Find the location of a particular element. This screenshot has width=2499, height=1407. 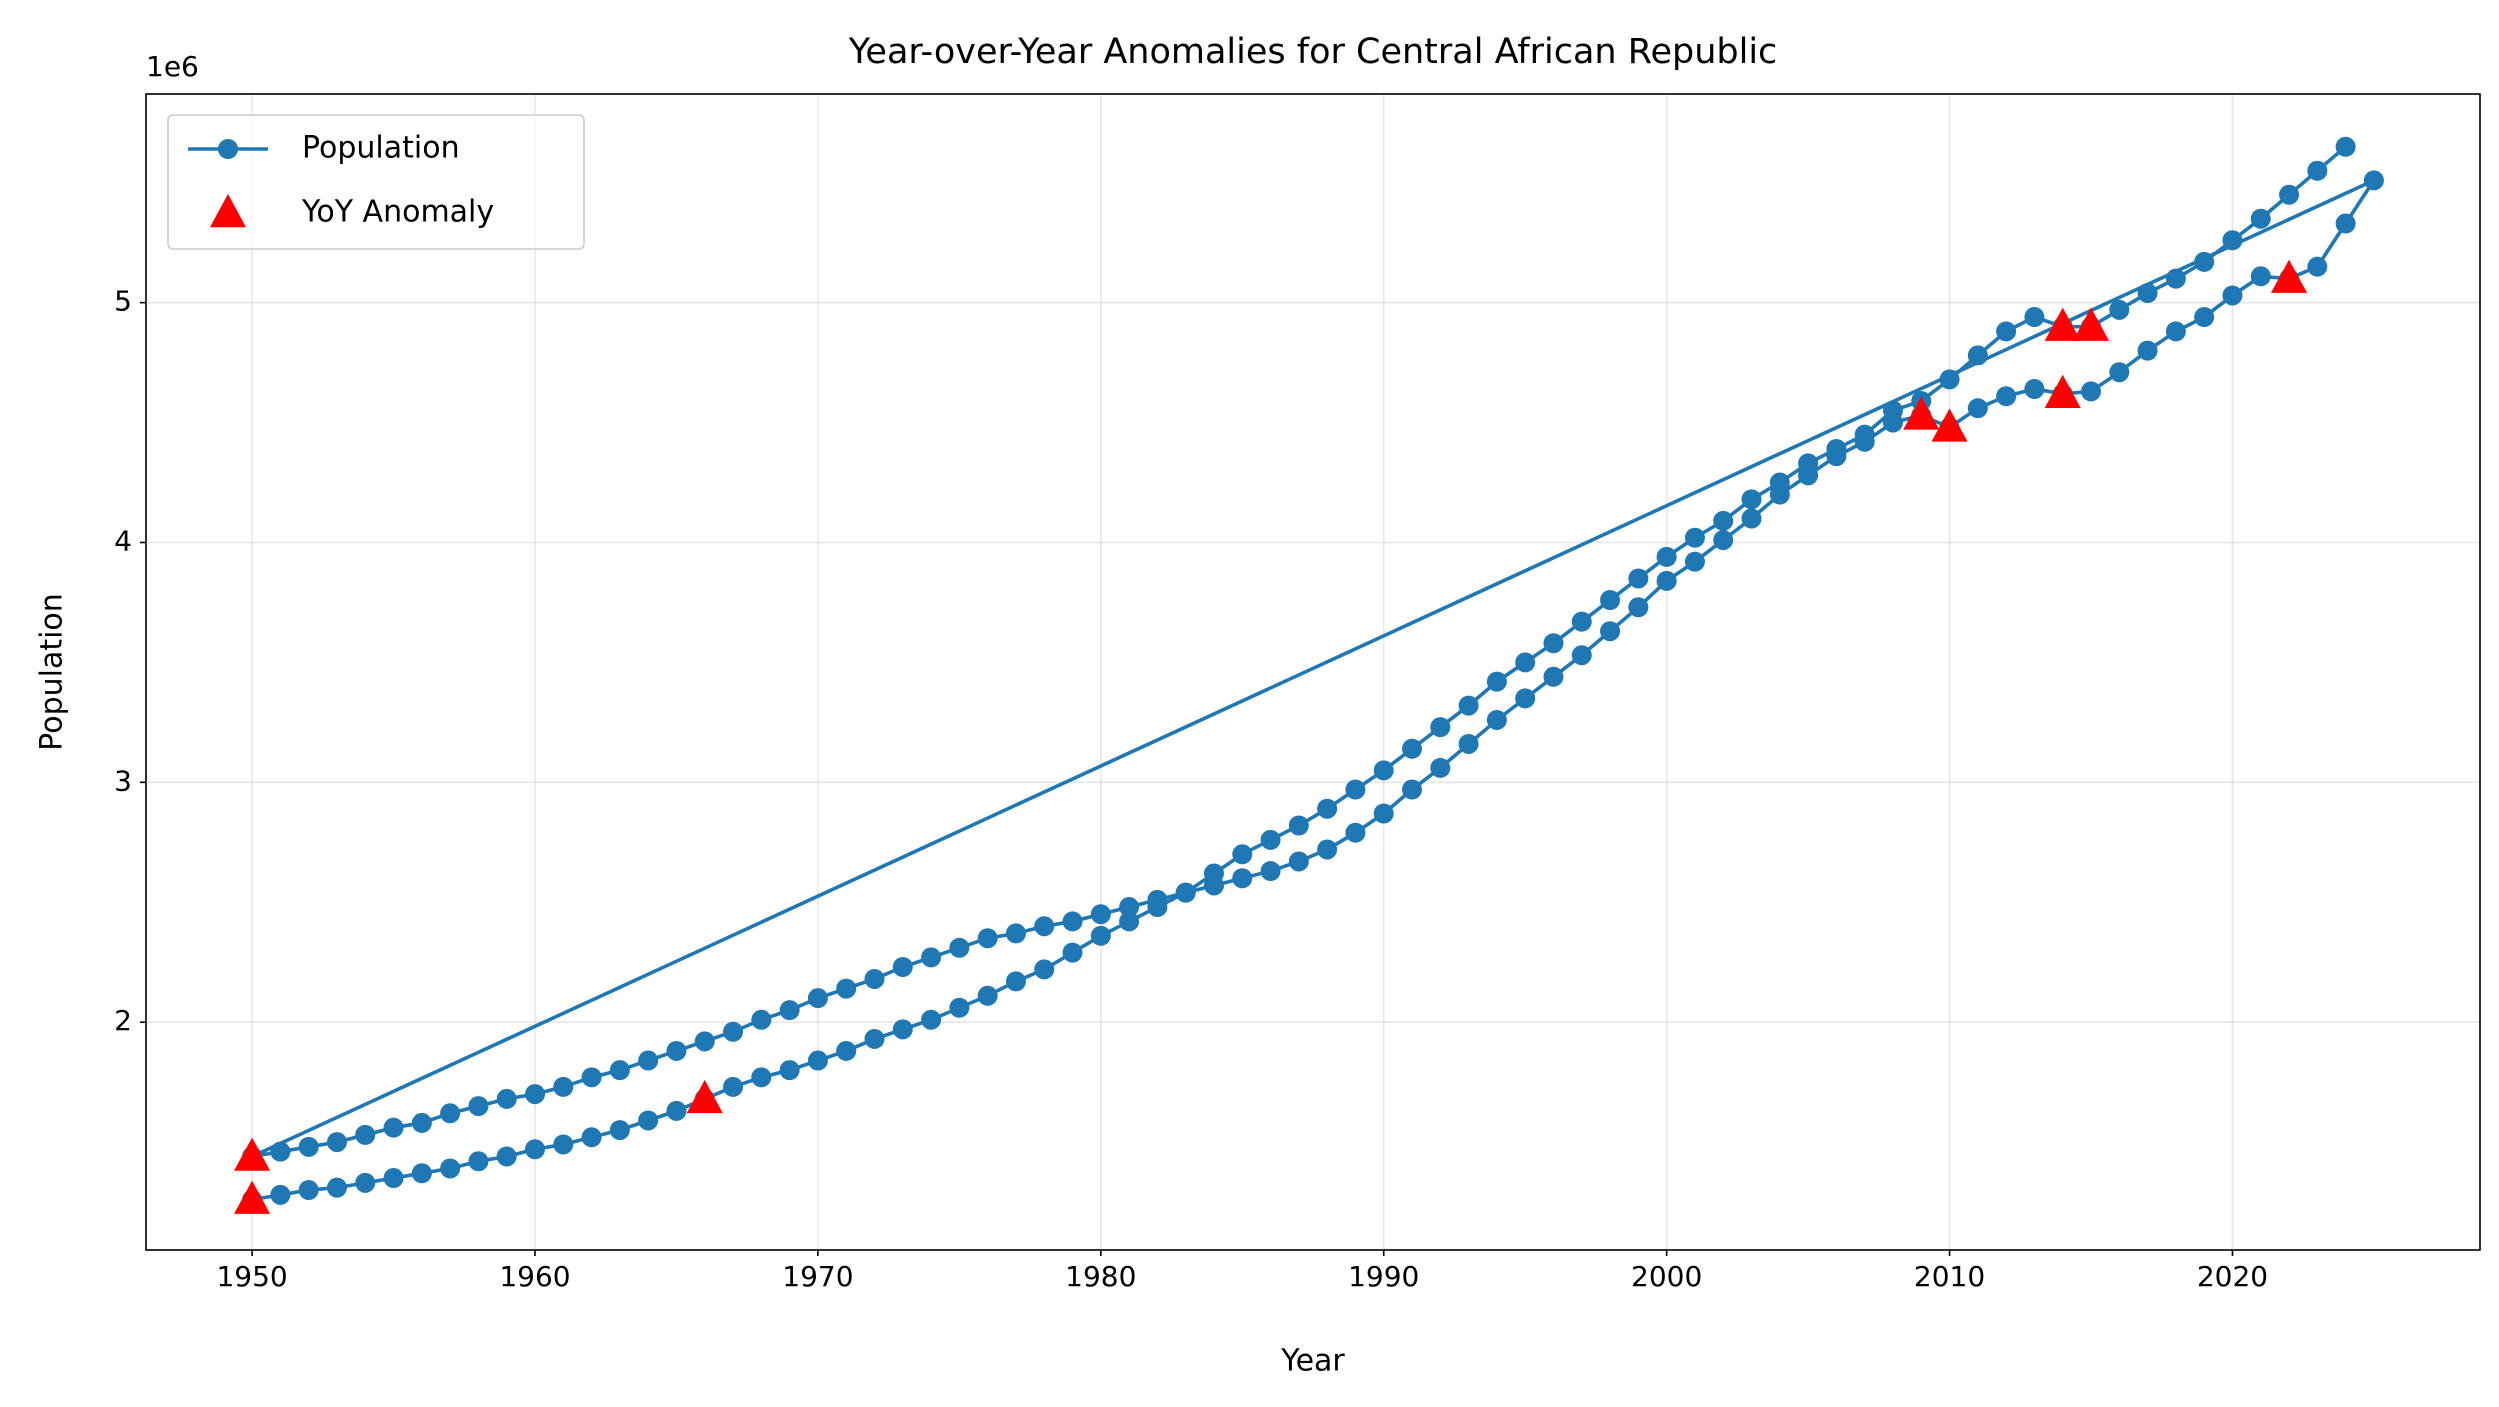

y-axis-label: Population is located at coordinates (52, 672).